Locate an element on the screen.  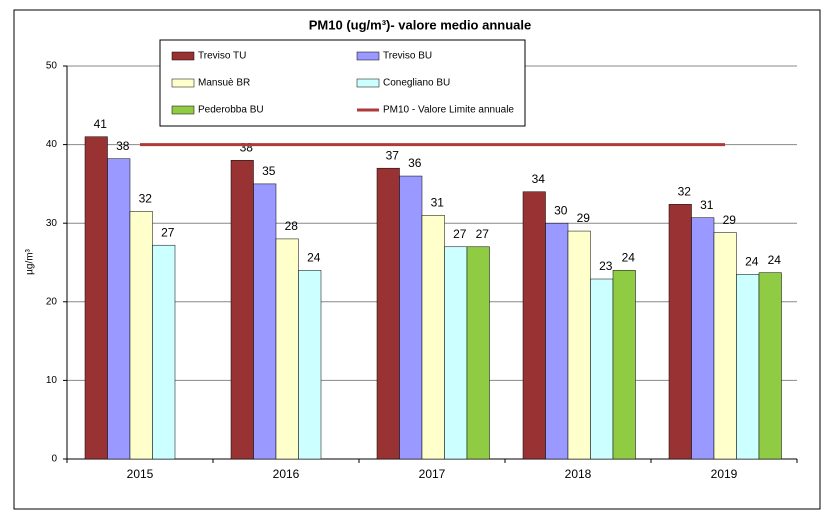
x-tick-label: 2019 is located at coordinates (724, 474).